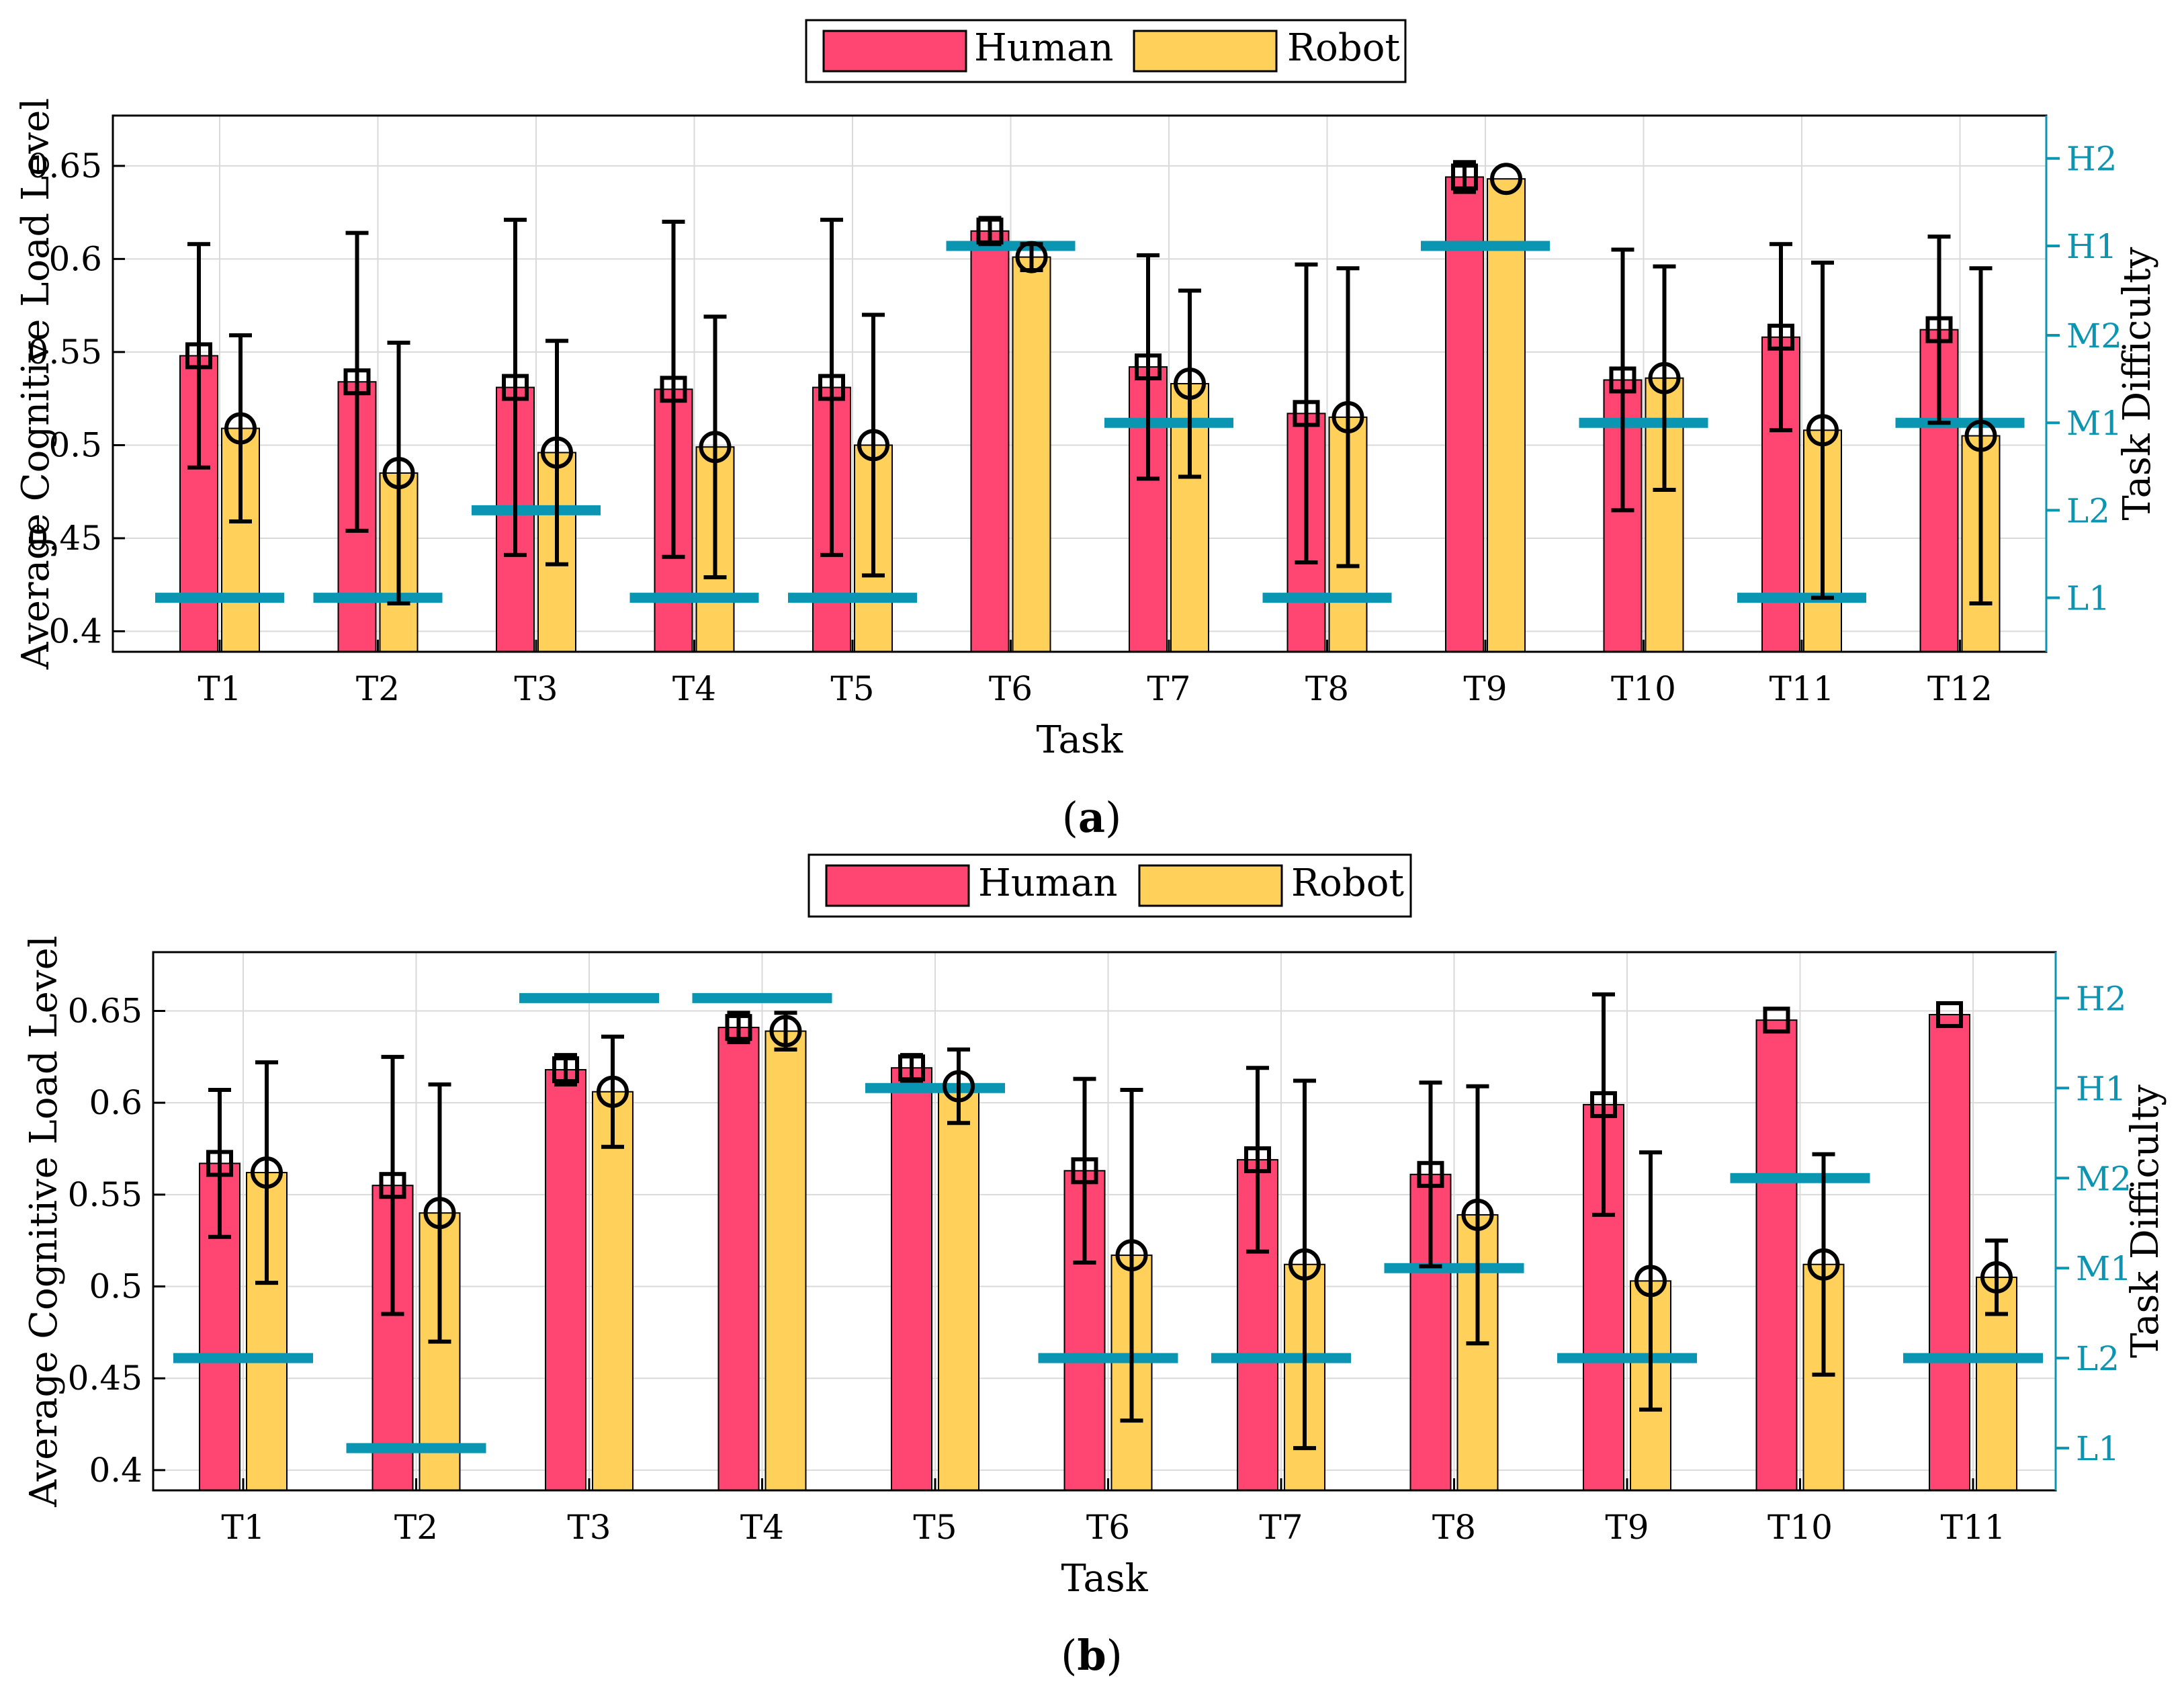  I want to click on error-bar-robot-t11, so click(1997, 1277).